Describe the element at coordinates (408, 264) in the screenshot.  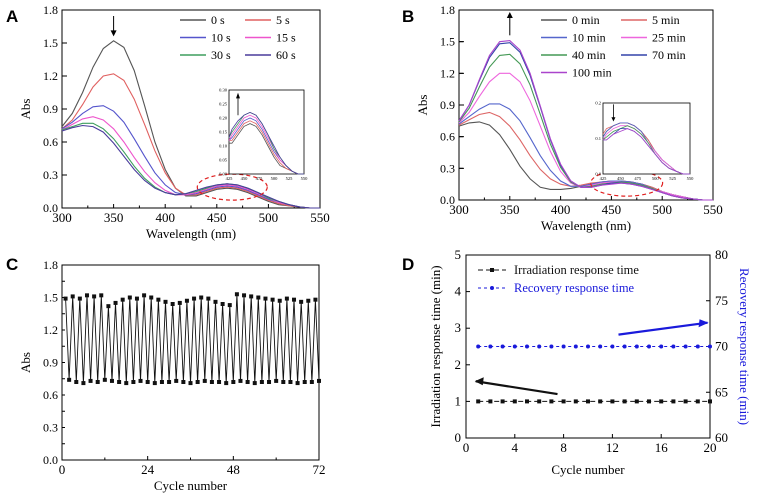
I see `panel-letter: D` at that location.